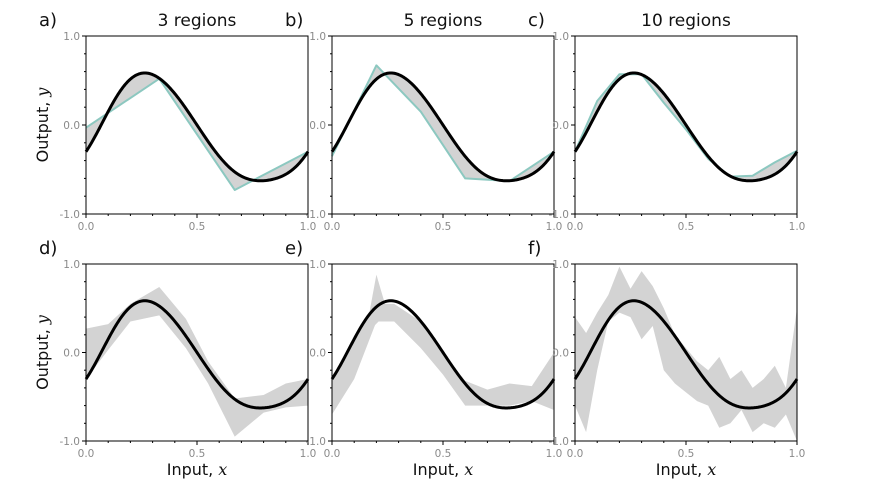  I want to click on chart-panel: 0.0 0.5 1.01.00.0-1.0c) 10 regions, so click(666, 121).